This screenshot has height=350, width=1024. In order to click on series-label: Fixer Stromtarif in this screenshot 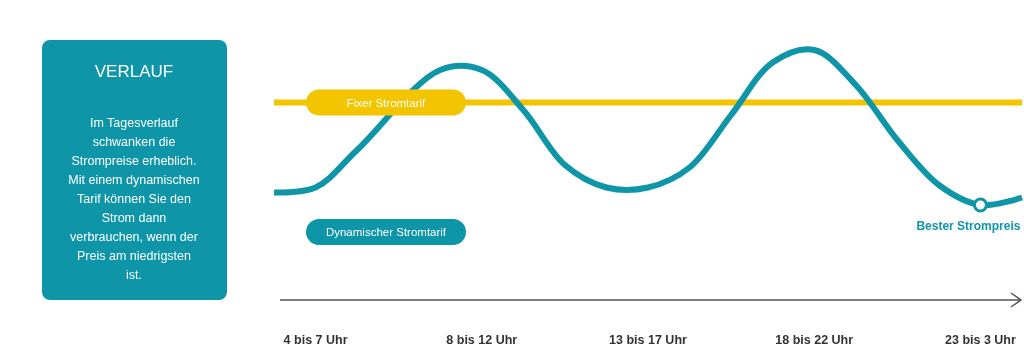, I will do `click(386, 102)`.